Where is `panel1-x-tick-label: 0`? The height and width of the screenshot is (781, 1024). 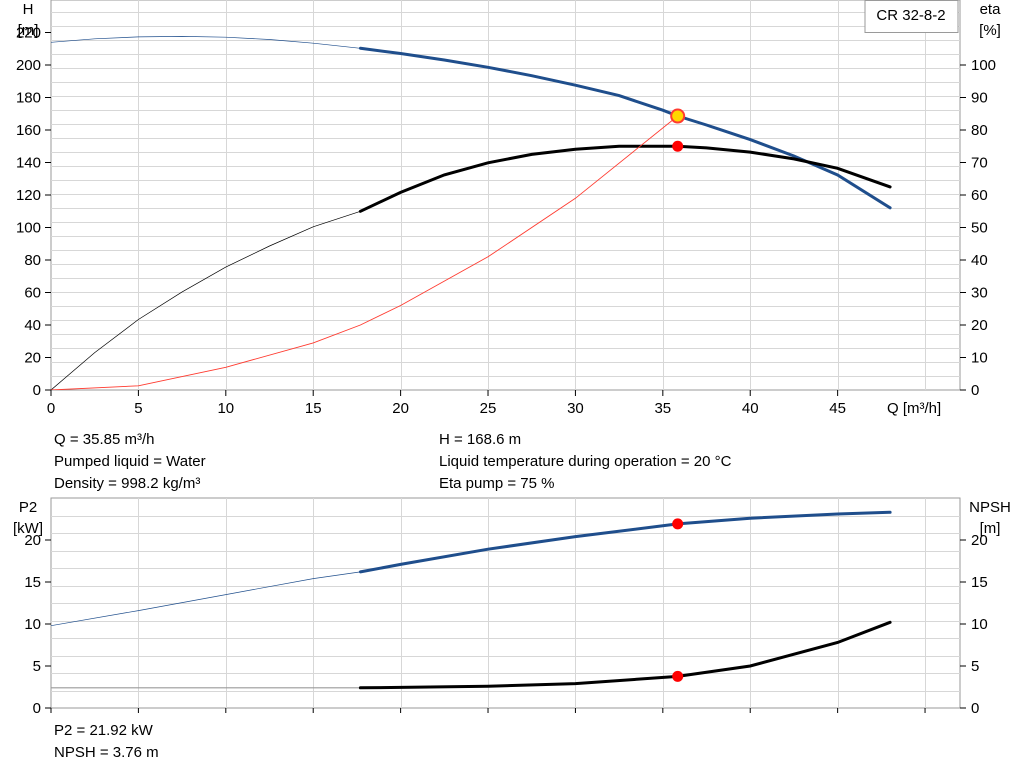 panel1-x-tick-label: 0 is located at coordinates (51, 408).